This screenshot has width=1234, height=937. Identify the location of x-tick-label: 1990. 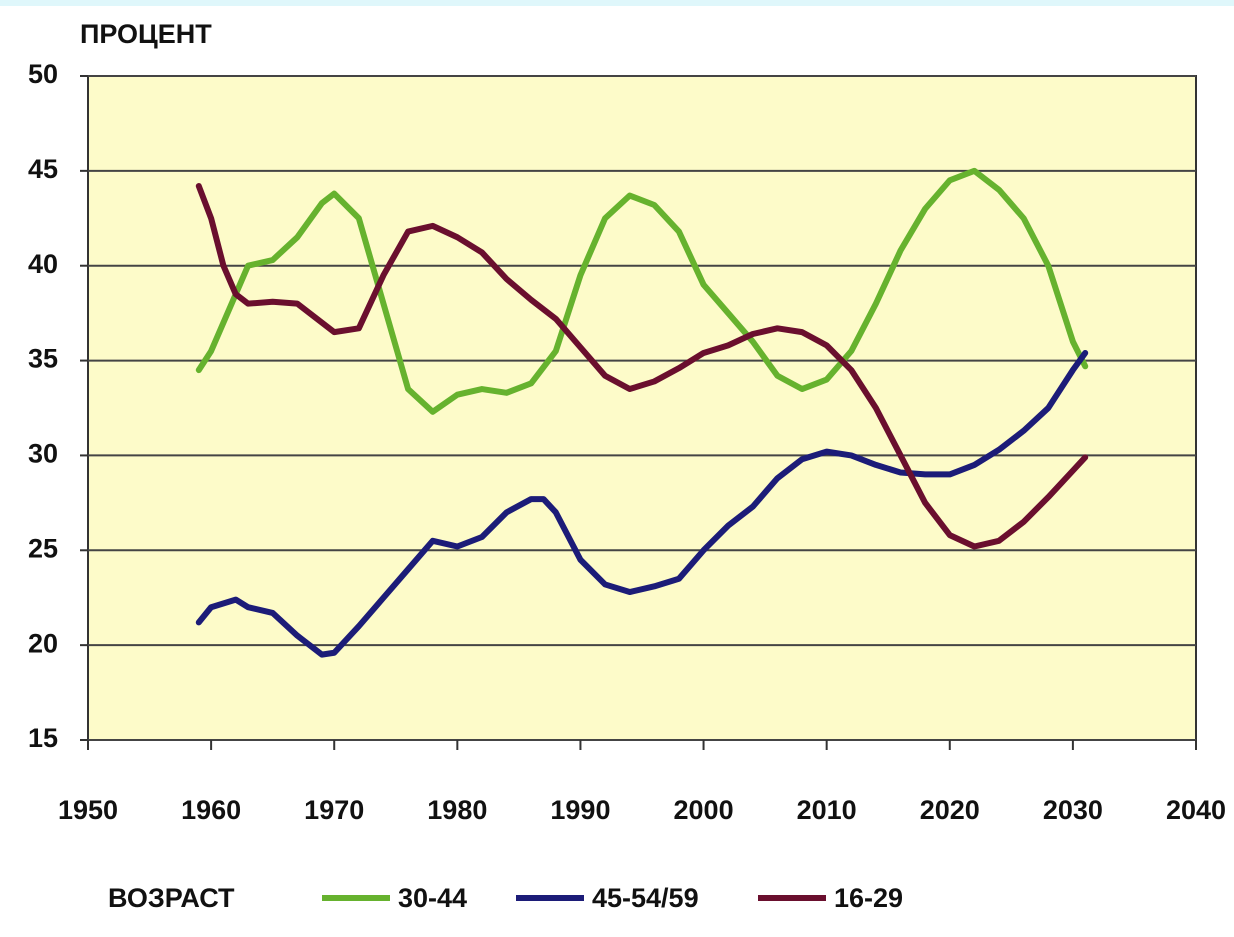
(580, 810).